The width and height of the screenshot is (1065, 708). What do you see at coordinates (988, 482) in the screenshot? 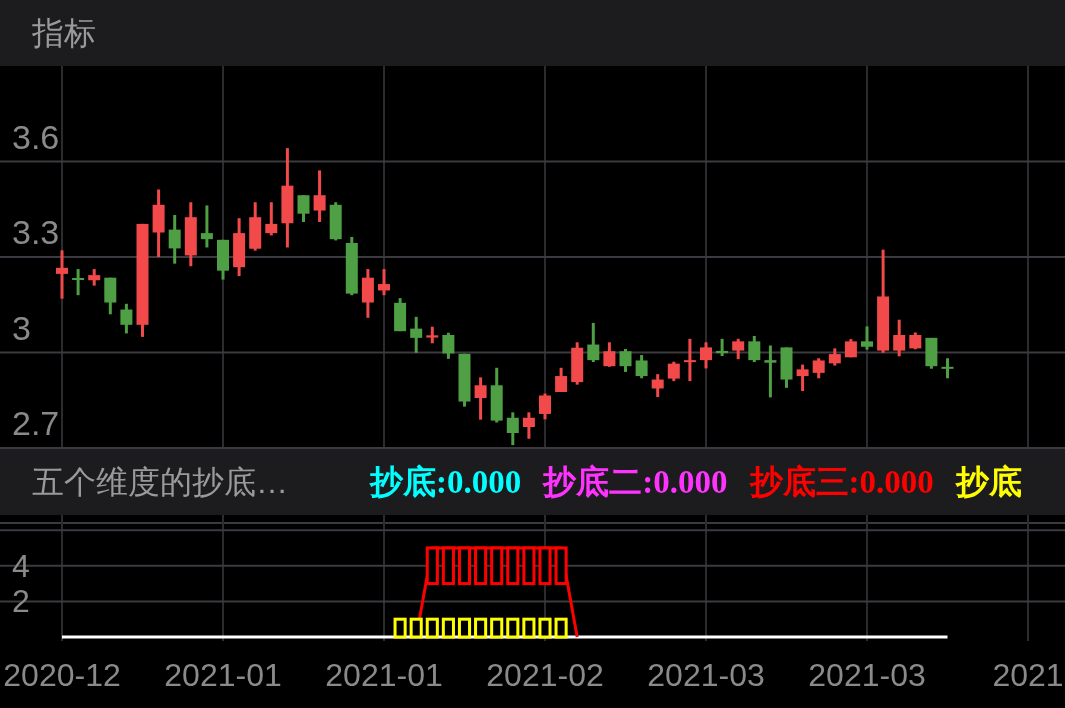
I see `text: 抄底` at bounding box center [988, 482].